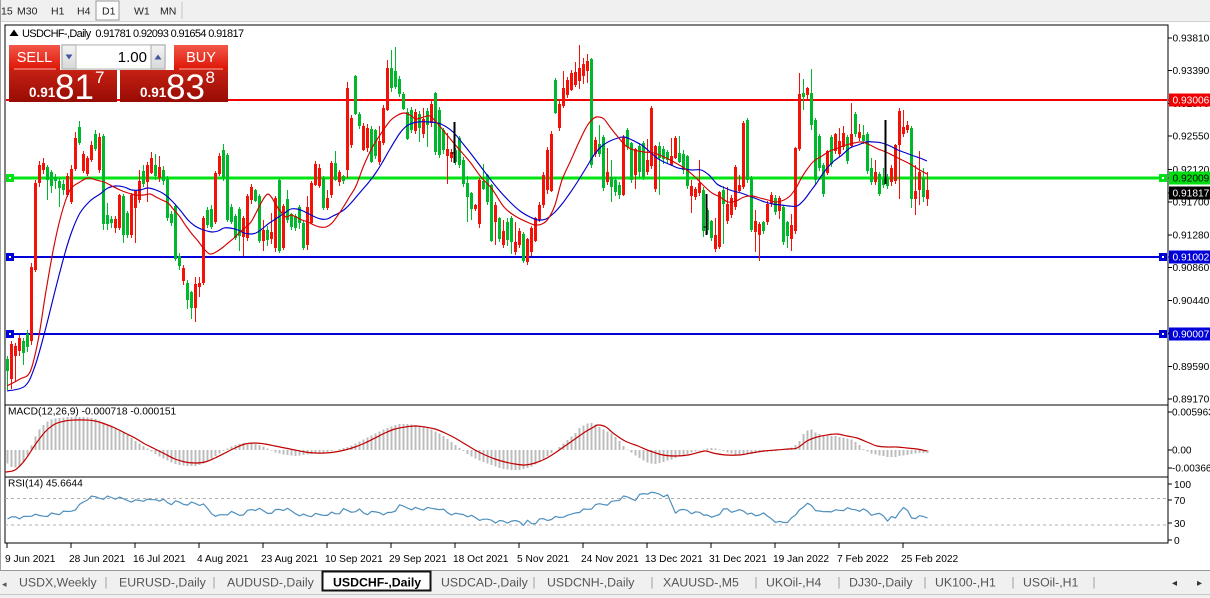 The width and height of the screenshot is (1210, 598). Describe the element at coordinates (1191, 367) in the screenshot. I see `svg-text: 0.89590` at that location.